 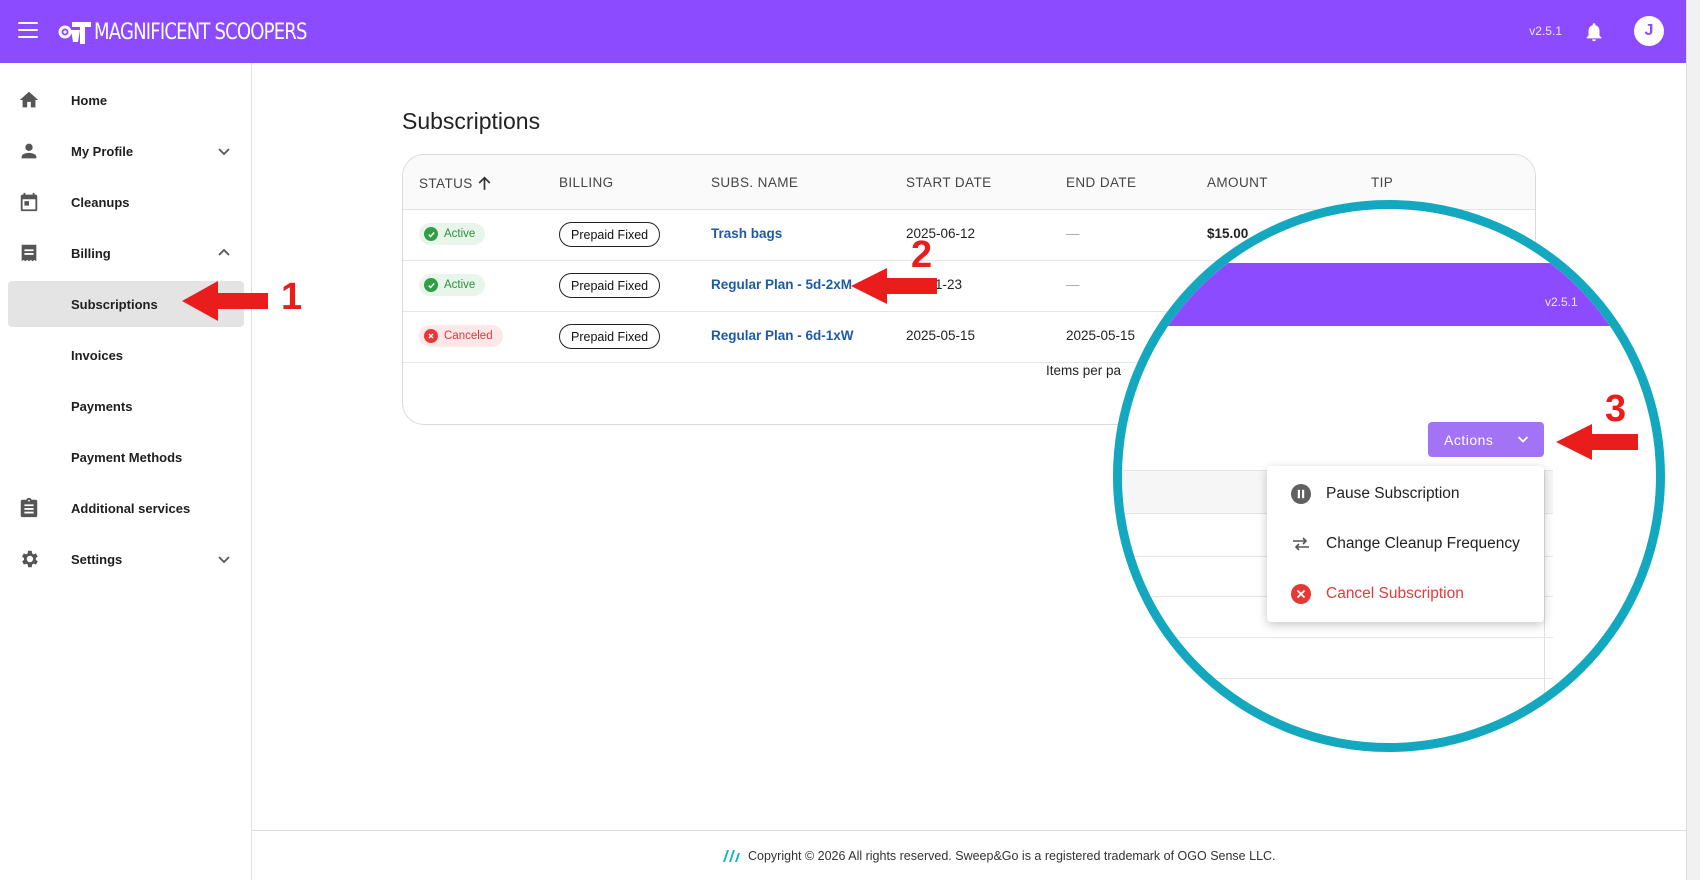 I want to click on calendar-icon, so click(x=29, y=202).